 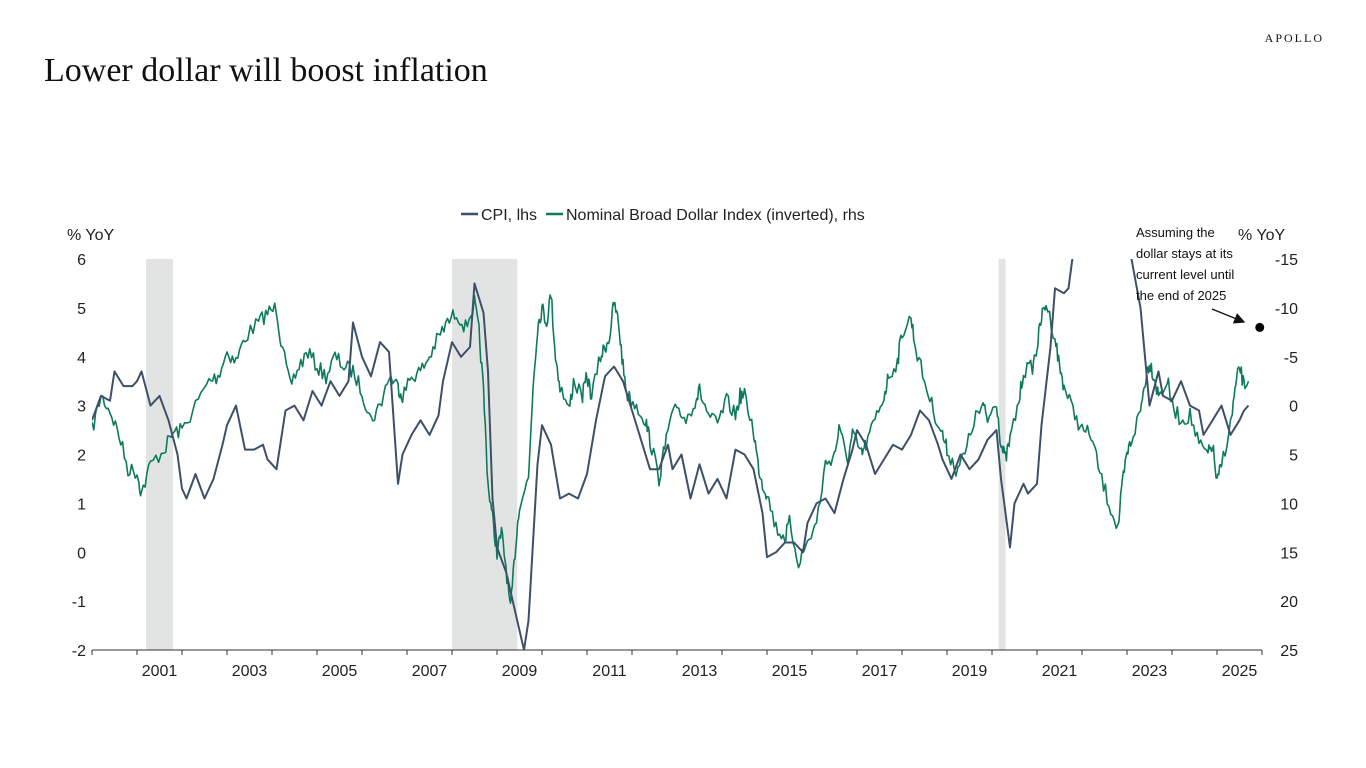 What do you see at coordinates (1228, 316) in the screenshot?
I see `annotation-arrow` at bounding box center [1228, 316].